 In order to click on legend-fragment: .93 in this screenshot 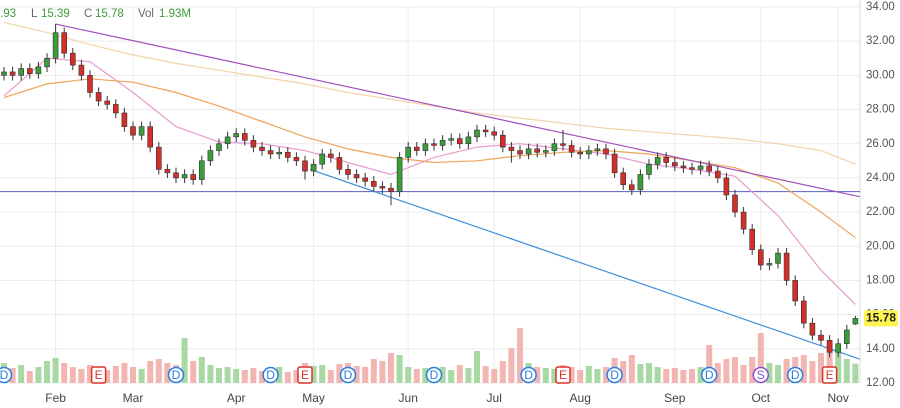, I will do `click(8, 14)`.